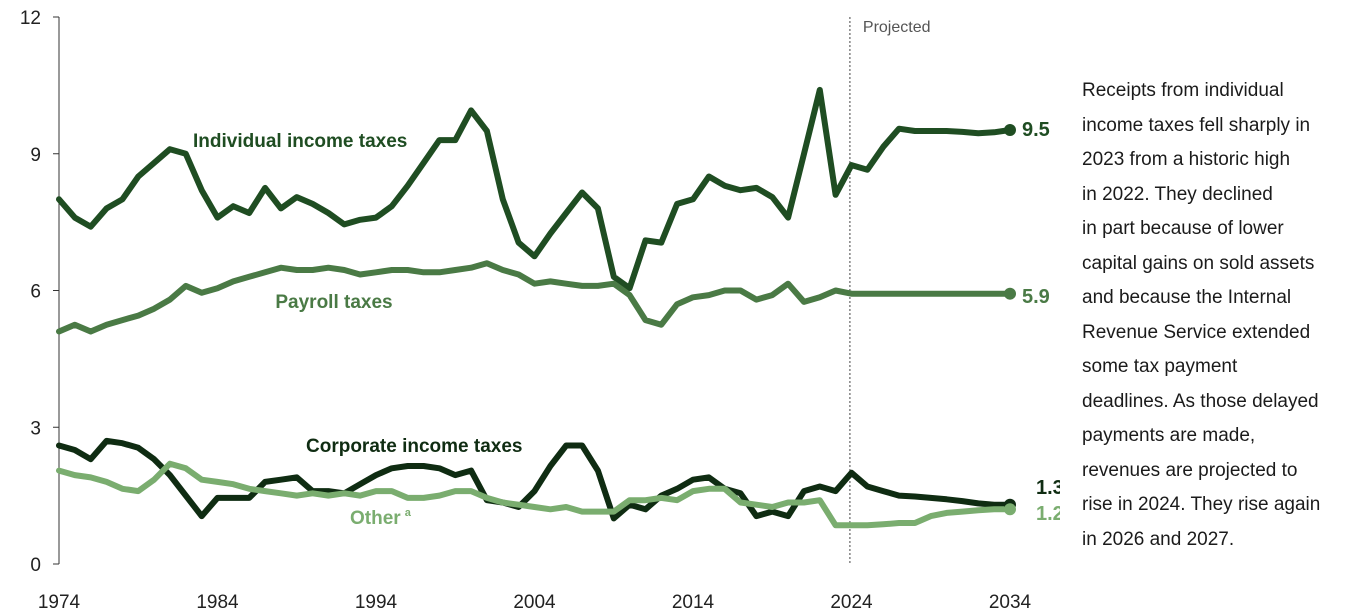  What do you see at coordinates (35, 428) in the screenshot?
I see `y-tick-label: 3` at bounding box center [35, 428].